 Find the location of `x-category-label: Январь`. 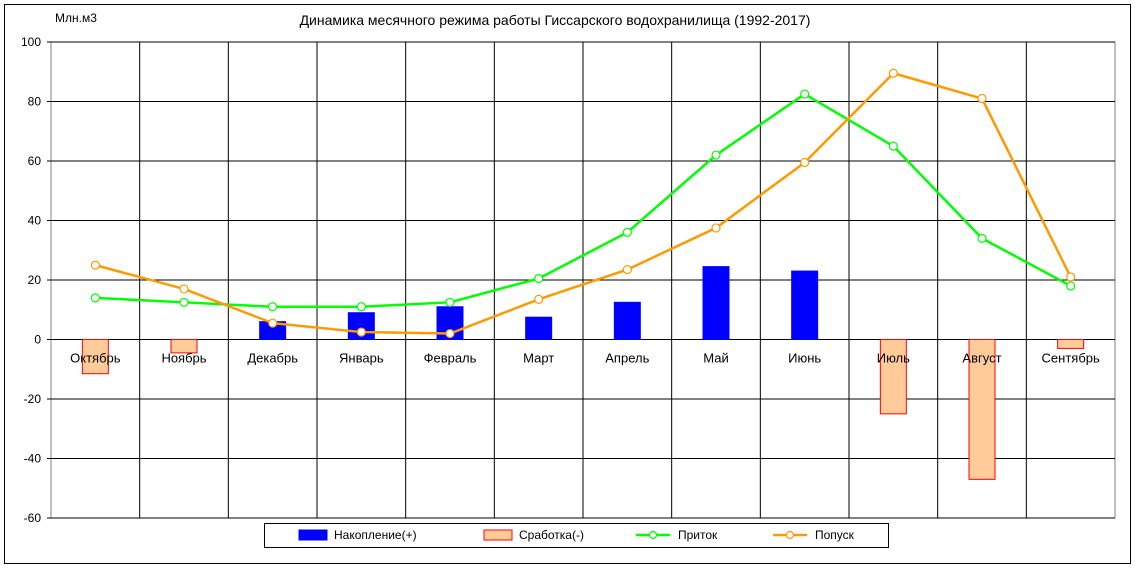

x-category-label: Январь is located at coordinates (361, 358).